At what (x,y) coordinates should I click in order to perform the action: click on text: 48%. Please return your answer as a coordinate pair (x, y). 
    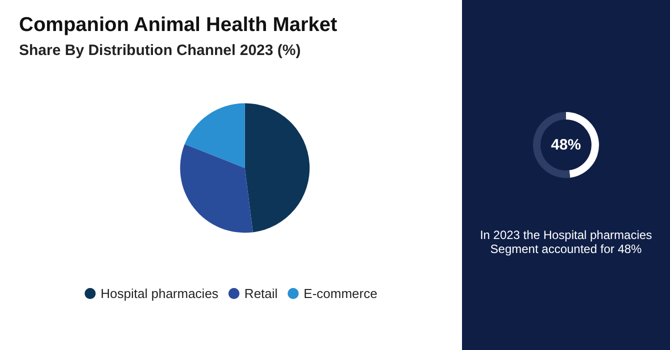
    Looking at the image, I should click on (566, 145).